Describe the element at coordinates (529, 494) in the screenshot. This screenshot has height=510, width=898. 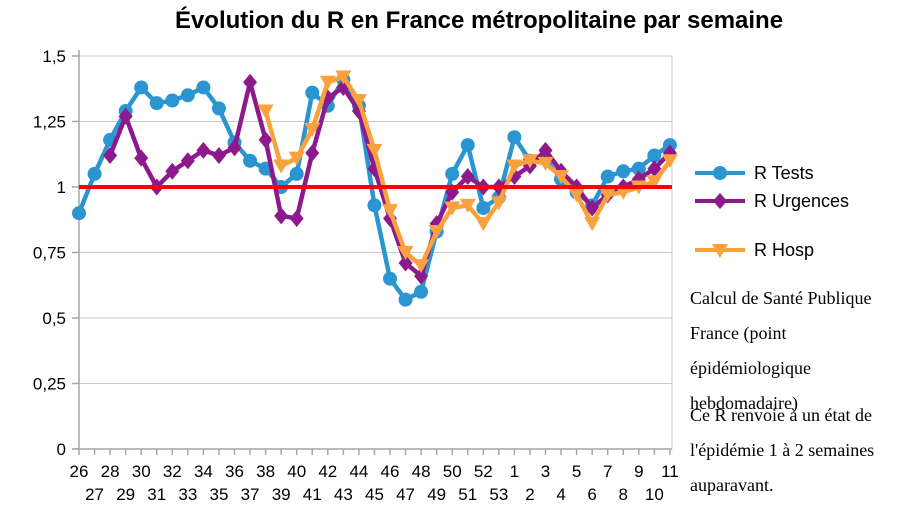
I see `svg-text: 2` at that location.